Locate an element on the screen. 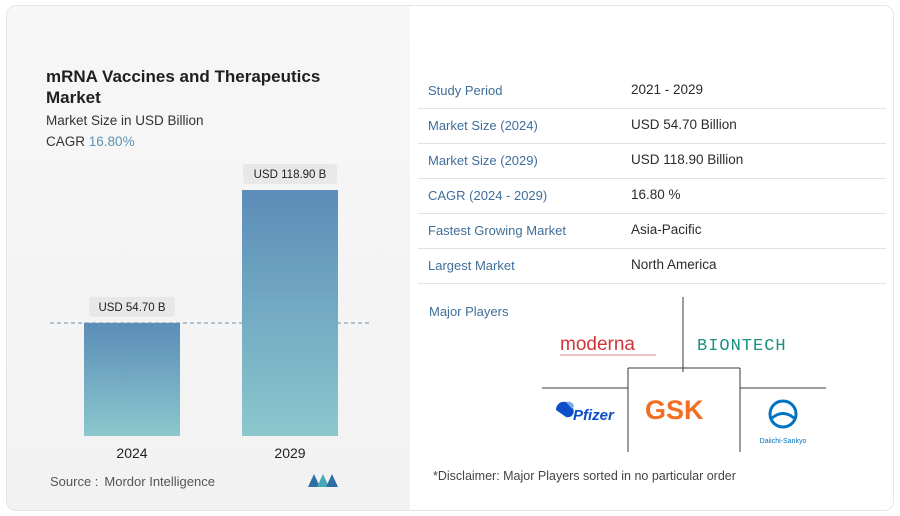 The width and height of the screenshot is (900, 516). stats-row-fastest-growing: Fastest Growing Market Asia-Pacific is located at coordinates (652, 231).